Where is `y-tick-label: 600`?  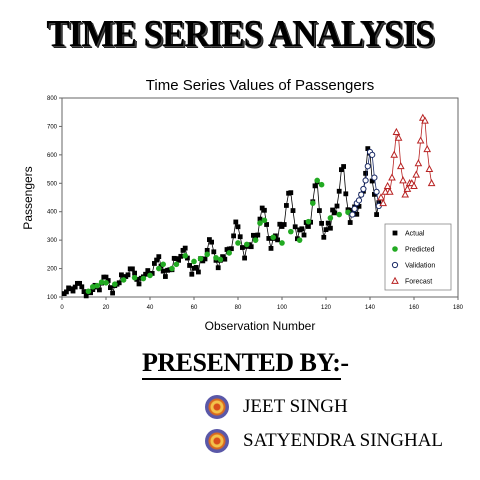
y-tick-label: 600 is located at coordinates (52, 156).